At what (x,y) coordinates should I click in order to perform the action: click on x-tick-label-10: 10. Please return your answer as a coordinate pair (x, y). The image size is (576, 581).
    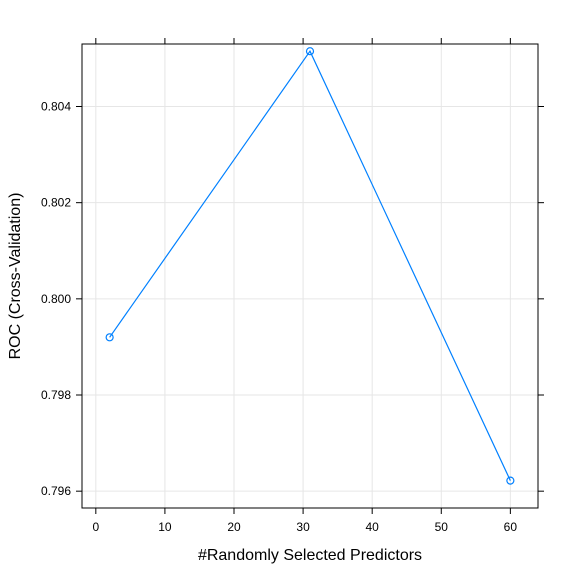
    Looking at the image, I should click on (165, 527).